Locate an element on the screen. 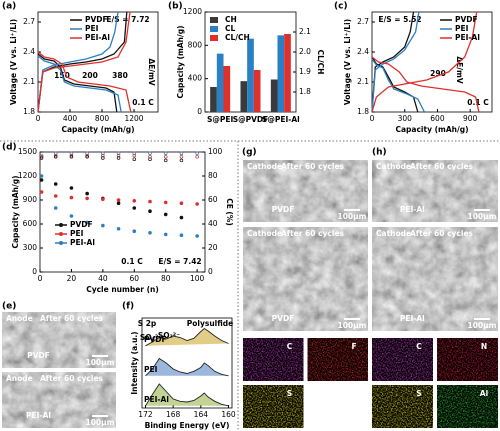 The width and height of the screenshot is (500, 431). y-tick-label: 2.7 is located at coordinates (363, 21).